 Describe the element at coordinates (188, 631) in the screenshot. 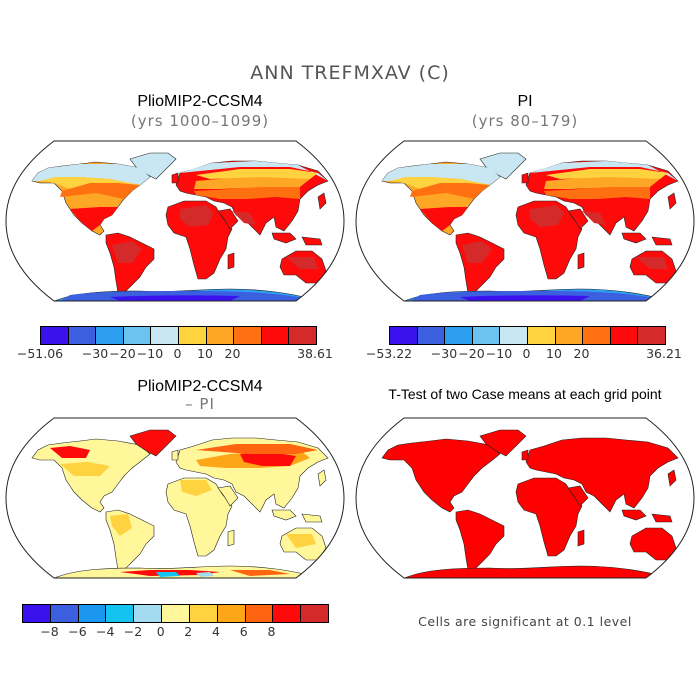

I see `colorbar-3-tick-label: 2` at that location.